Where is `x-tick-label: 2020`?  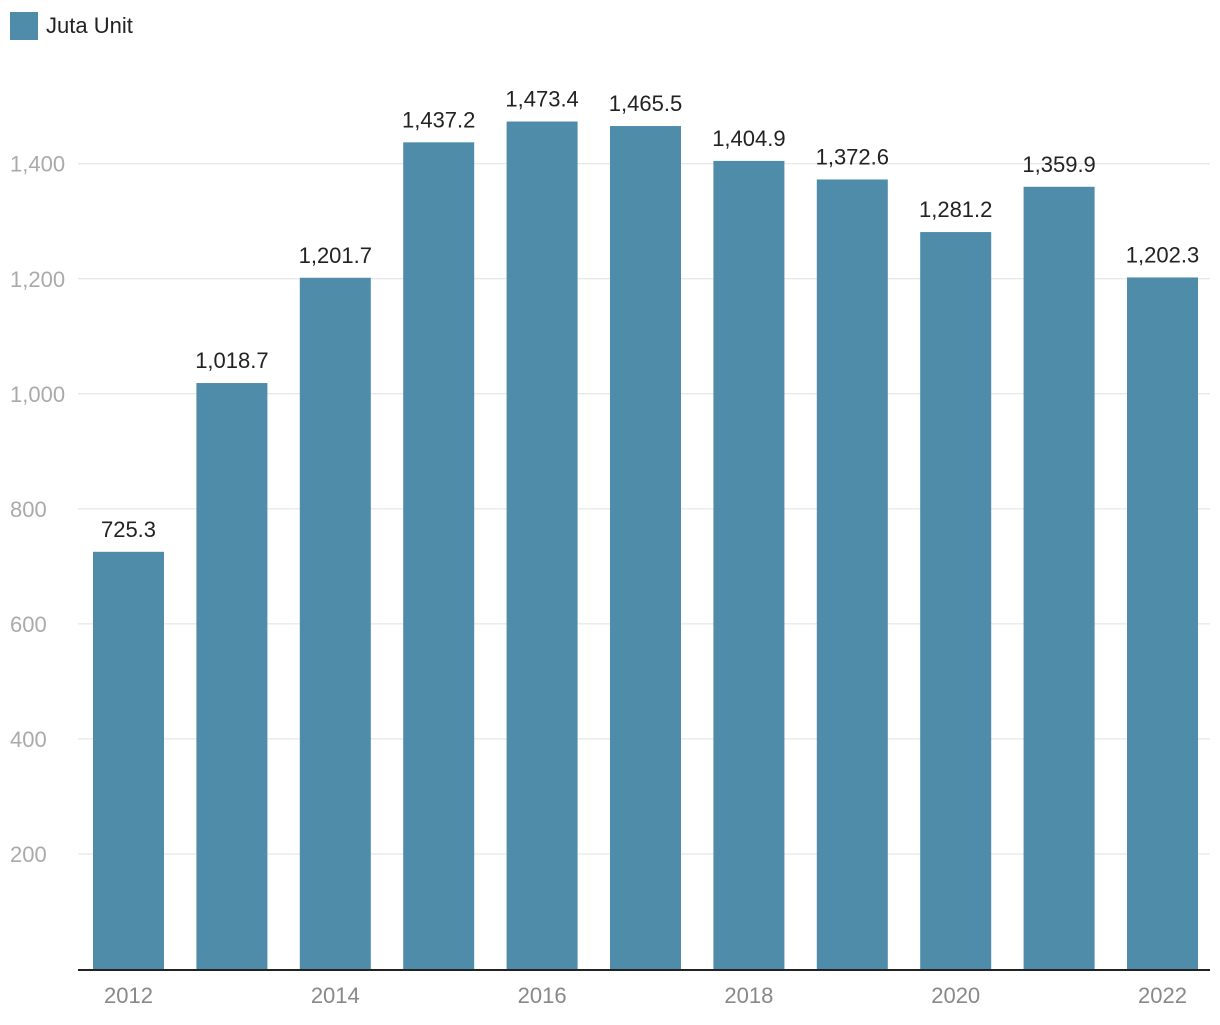 x-tick-label: 2020 is located at coordinates (955, 995).